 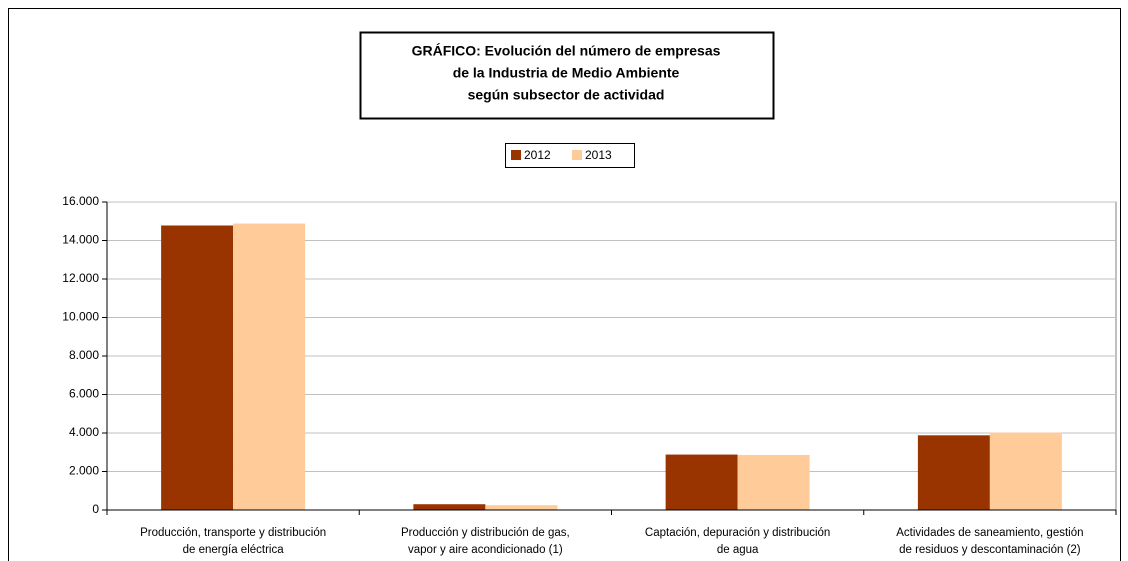 I want to click on y-tick-label: 6.000, so click(x=84, y=394).